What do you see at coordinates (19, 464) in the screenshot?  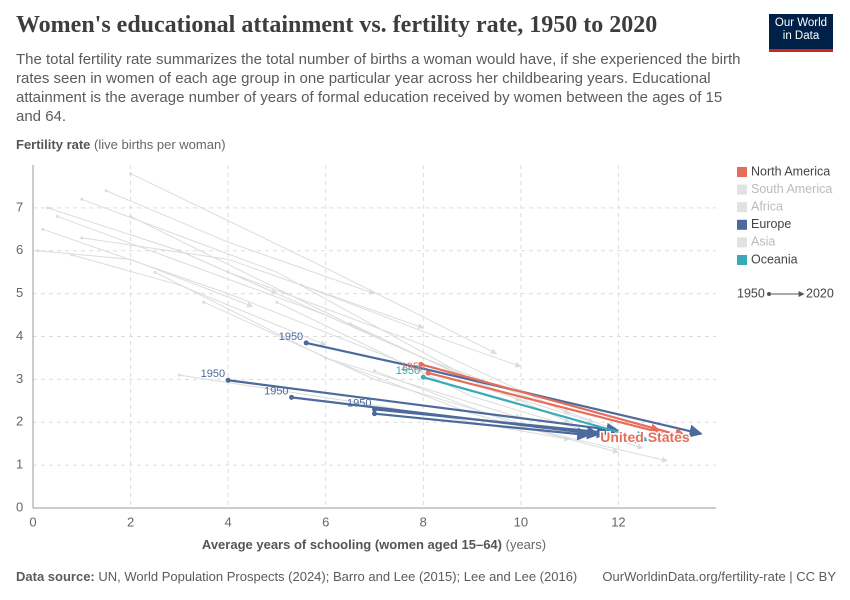 I see `y-tick-label: 1` at bounding box center [19, 464].